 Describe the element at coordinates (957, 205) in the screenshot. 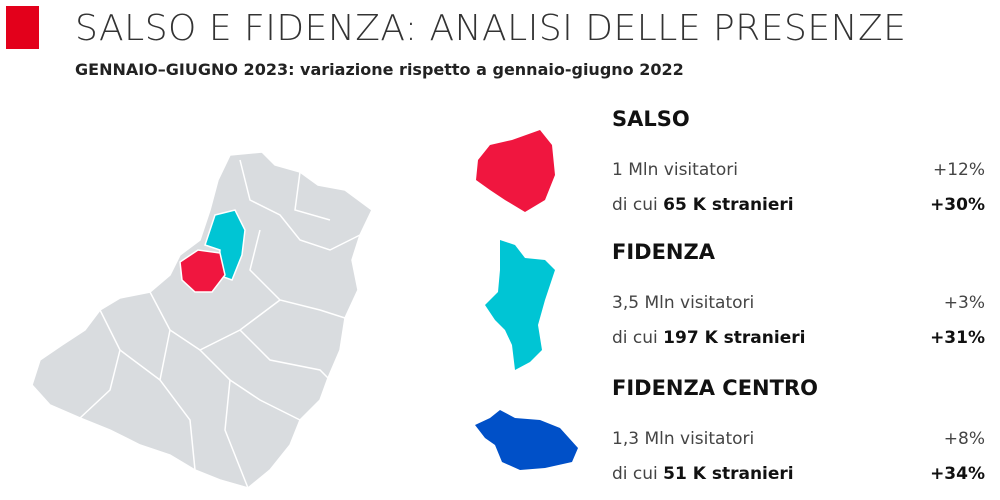

I see `foreign-change: +30%` at that location.